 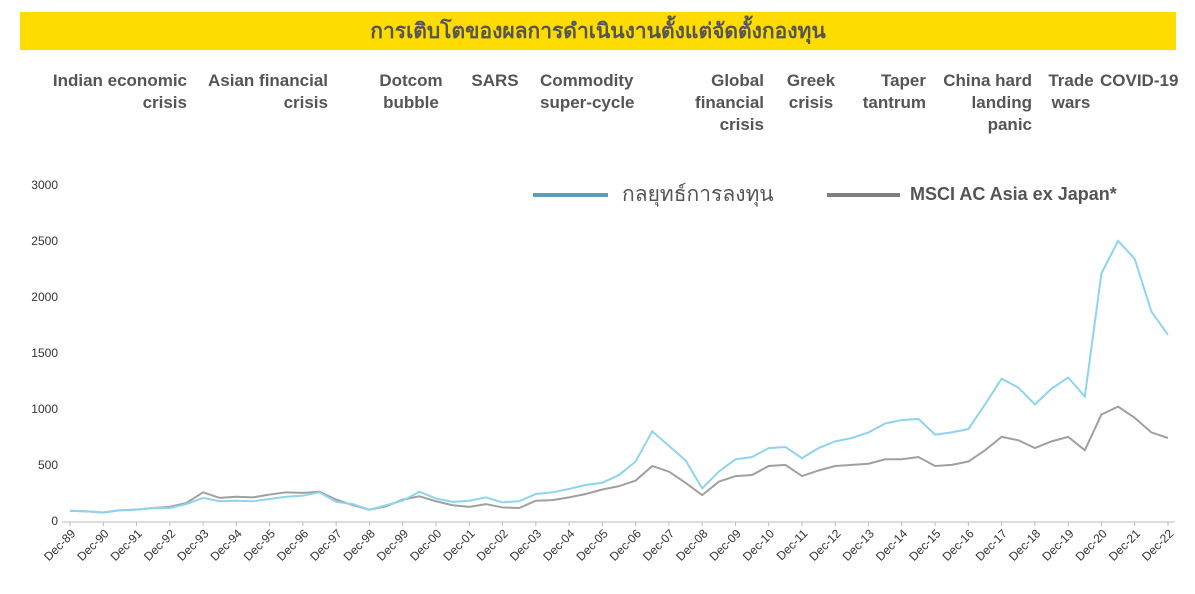 What do you see at coordinates (1057, 544) in the screenshot?
I see `x-tick-label: Dec-19` at bounding box center [1057, 544].